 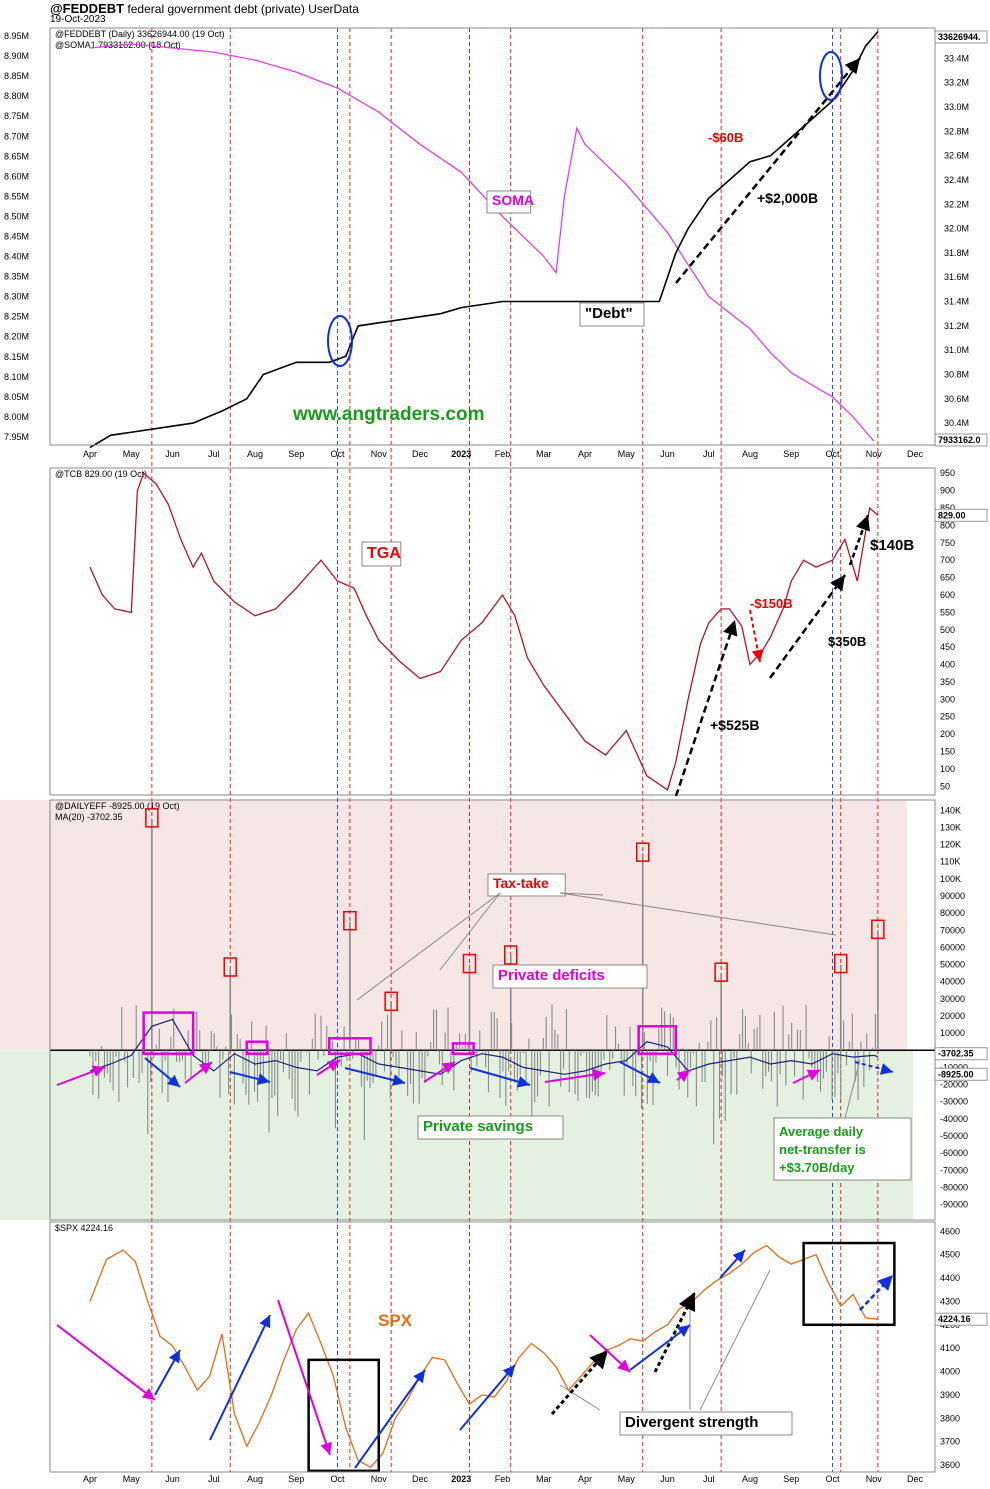 What do you see at coordinates (709, 1479) in the screenshot?
I see `month-label-1-15: Jul` at bounding box center [709, 1479].